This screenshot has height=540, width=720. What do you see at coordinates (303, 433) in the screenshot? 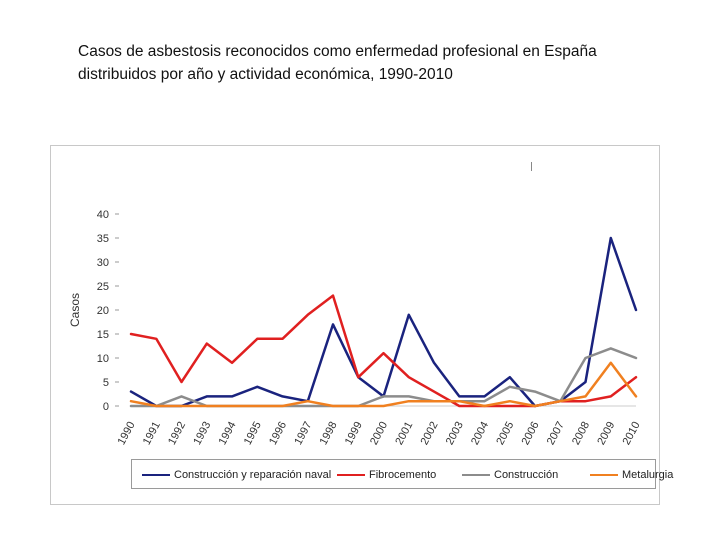
I see `x-tick-label: 1997` at bounding box center [303, 433].